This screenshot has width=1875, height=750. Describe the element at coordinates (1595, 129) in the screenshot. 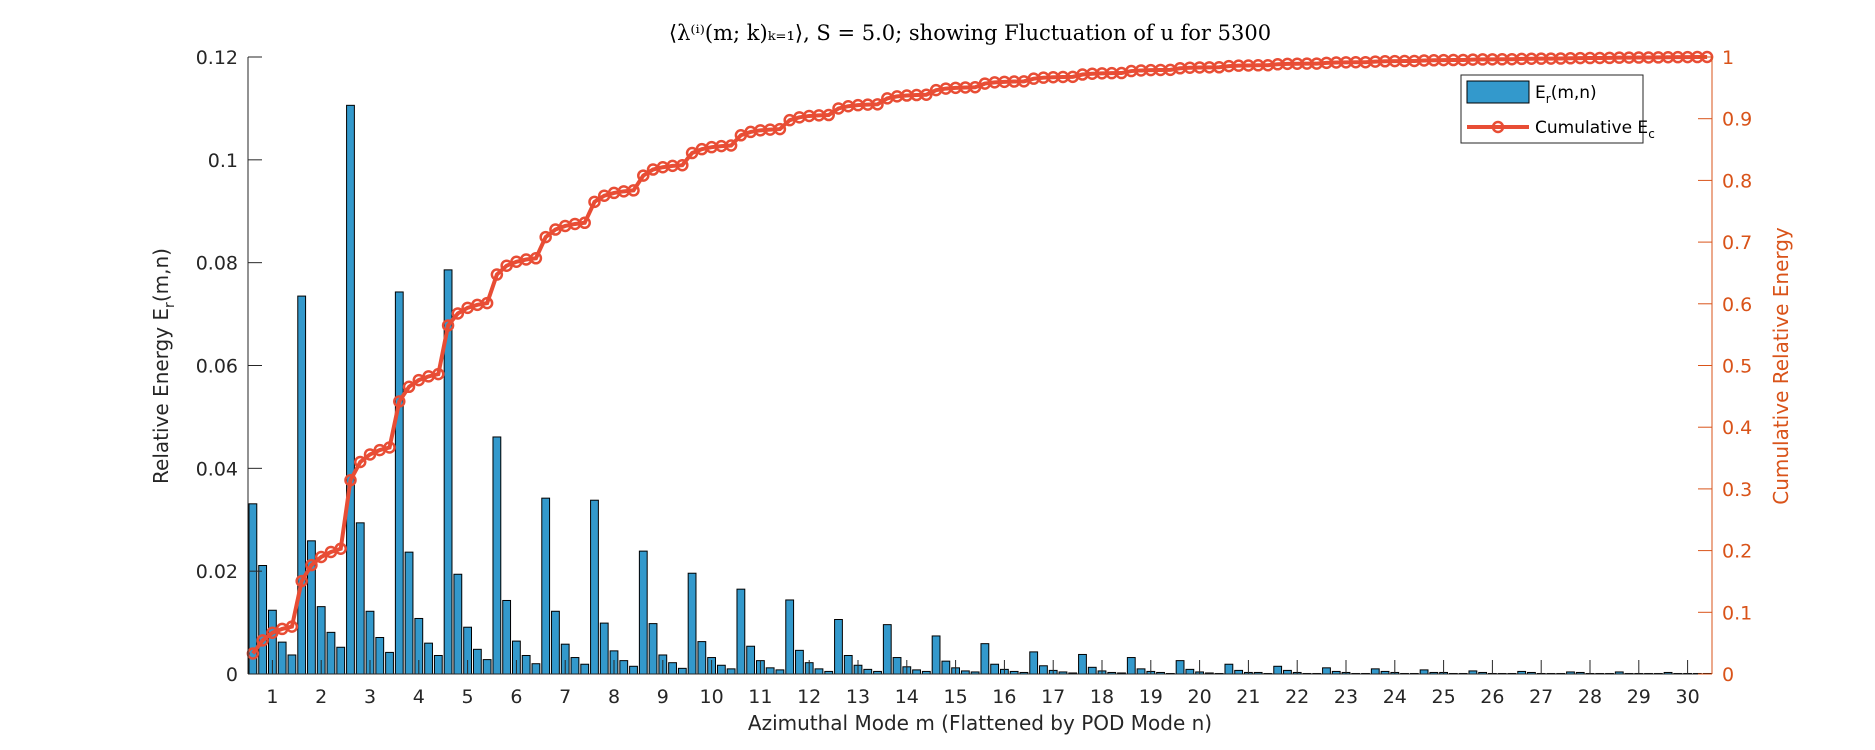

I see `legend-line-label: Cumulative Ec` at that location.